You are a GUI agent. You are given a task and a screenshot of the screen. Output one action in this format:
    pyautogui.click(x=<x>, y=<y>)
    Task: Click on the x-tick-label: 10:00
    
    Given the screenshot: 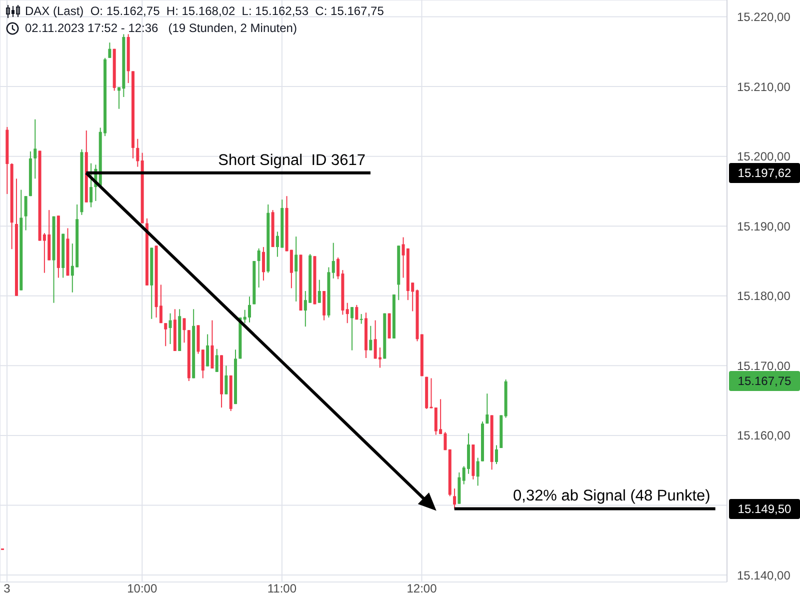 What is the action you would take?
    pyautogui.click(x=142, y=589)
    